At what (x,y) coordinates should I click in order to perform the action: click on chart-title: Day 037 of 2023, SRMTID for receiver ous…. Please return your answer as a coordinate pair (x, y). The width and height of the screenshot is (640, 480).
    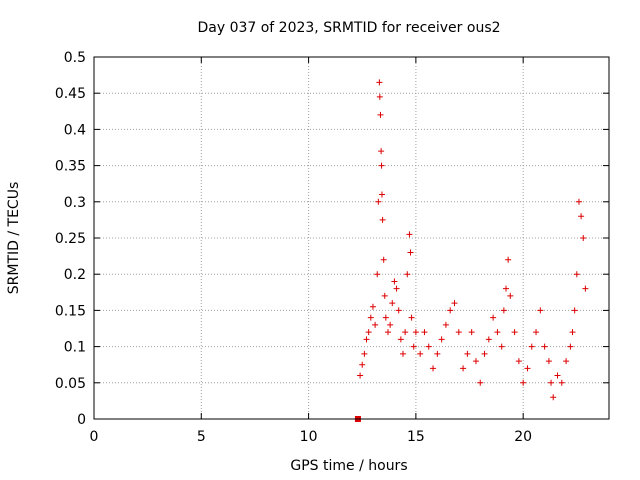
    Looking at the image, I should click on (348, 28).